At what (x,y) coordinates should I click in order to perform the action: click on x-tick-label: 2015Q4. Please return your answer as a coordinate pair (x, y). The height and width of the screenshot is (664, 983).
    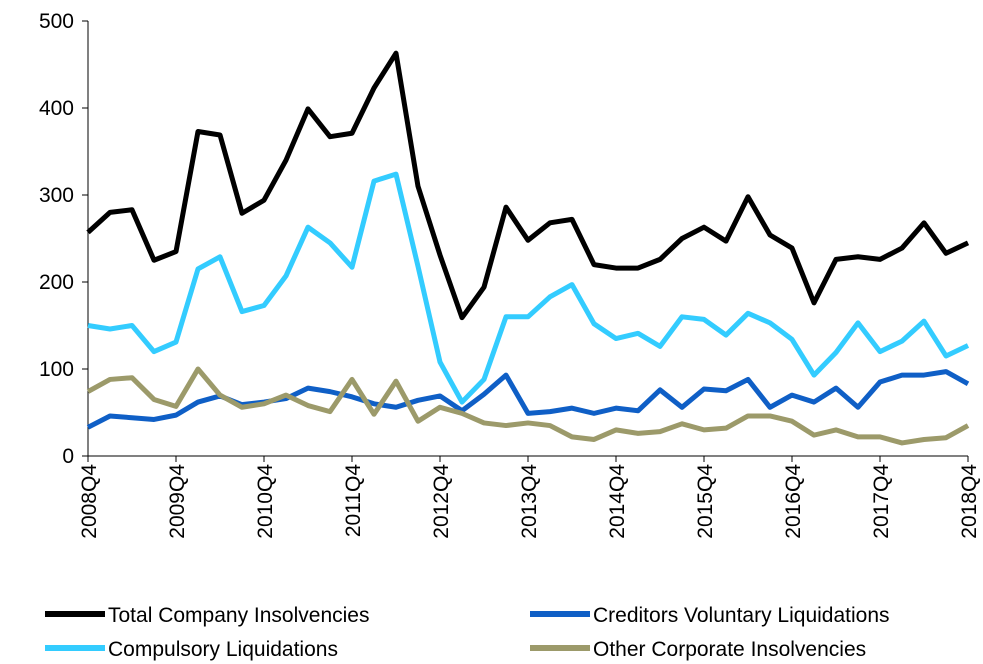
    Looking at the image, I should click on (705, 501).